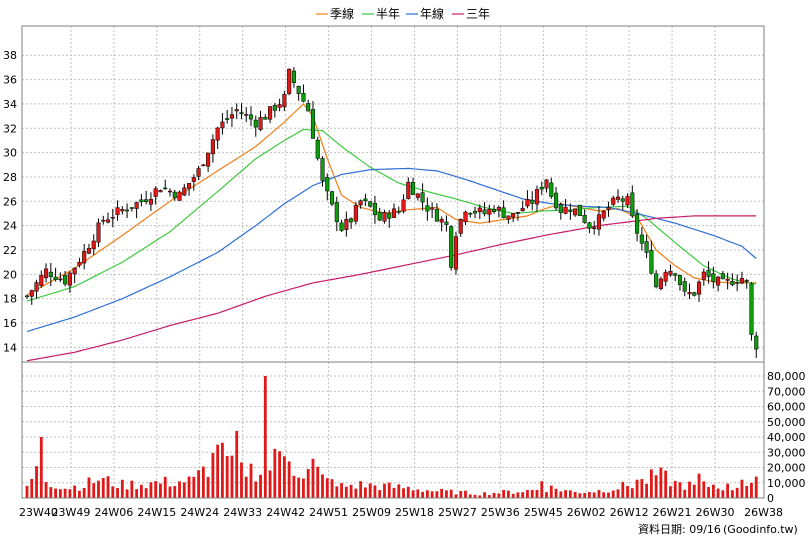  I want to click on price-tick-label: 16, so click(10, 323).